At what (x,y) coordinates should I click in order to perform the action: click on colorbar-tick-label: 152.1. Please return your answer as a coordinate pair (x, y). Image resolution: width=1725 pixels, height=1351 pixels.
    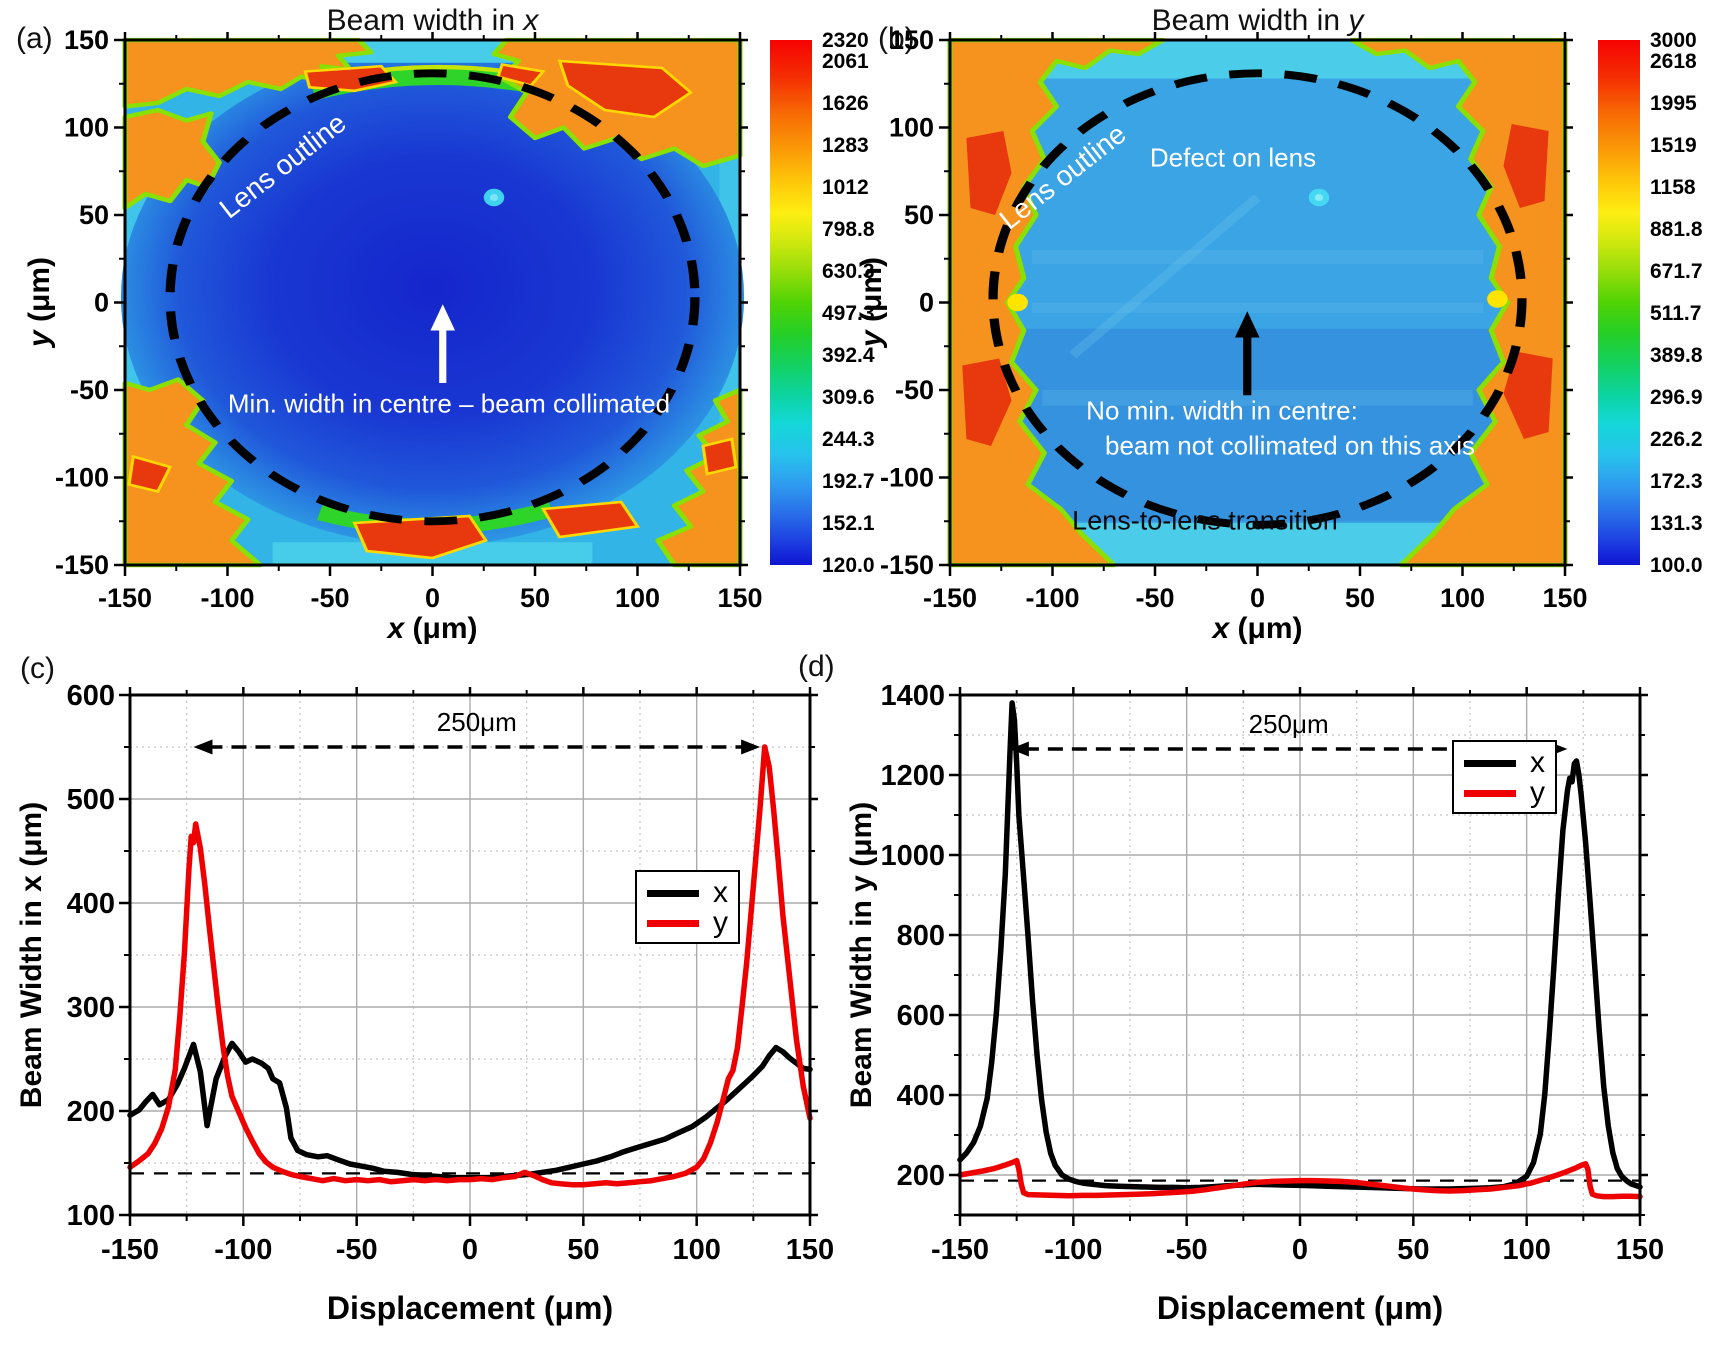
    Looking at the image, I should click on (848, 523).